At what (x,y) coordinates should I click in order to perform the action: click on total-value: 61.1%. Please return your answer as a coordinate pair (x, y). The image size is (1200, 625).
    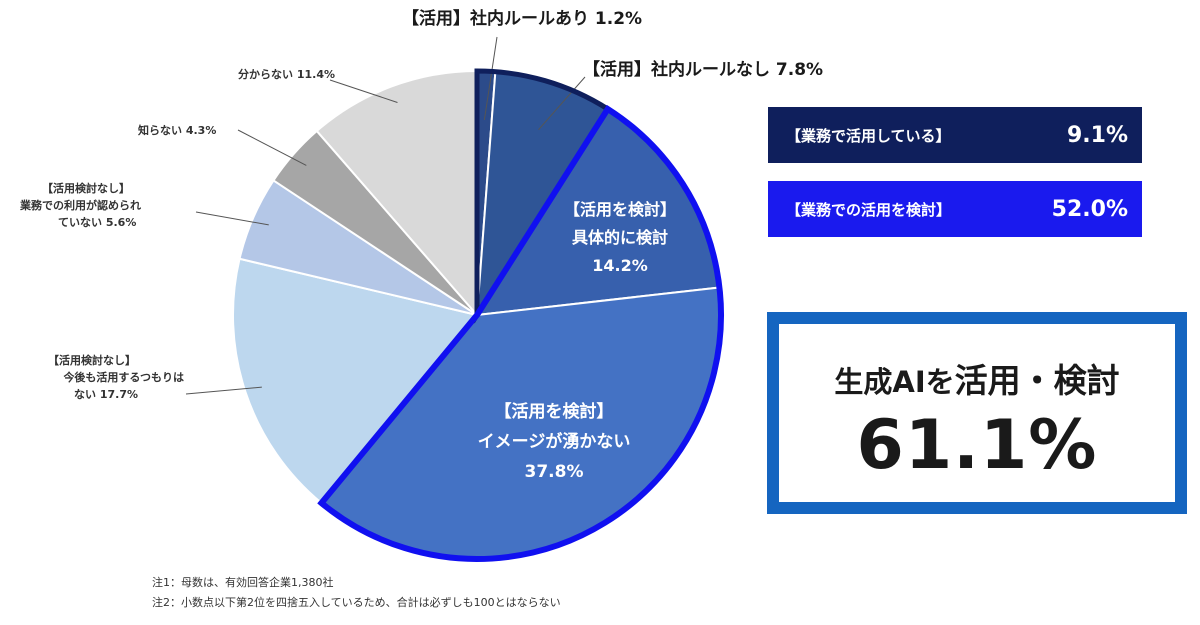
    Looking at the image, I should click on (977, 445).